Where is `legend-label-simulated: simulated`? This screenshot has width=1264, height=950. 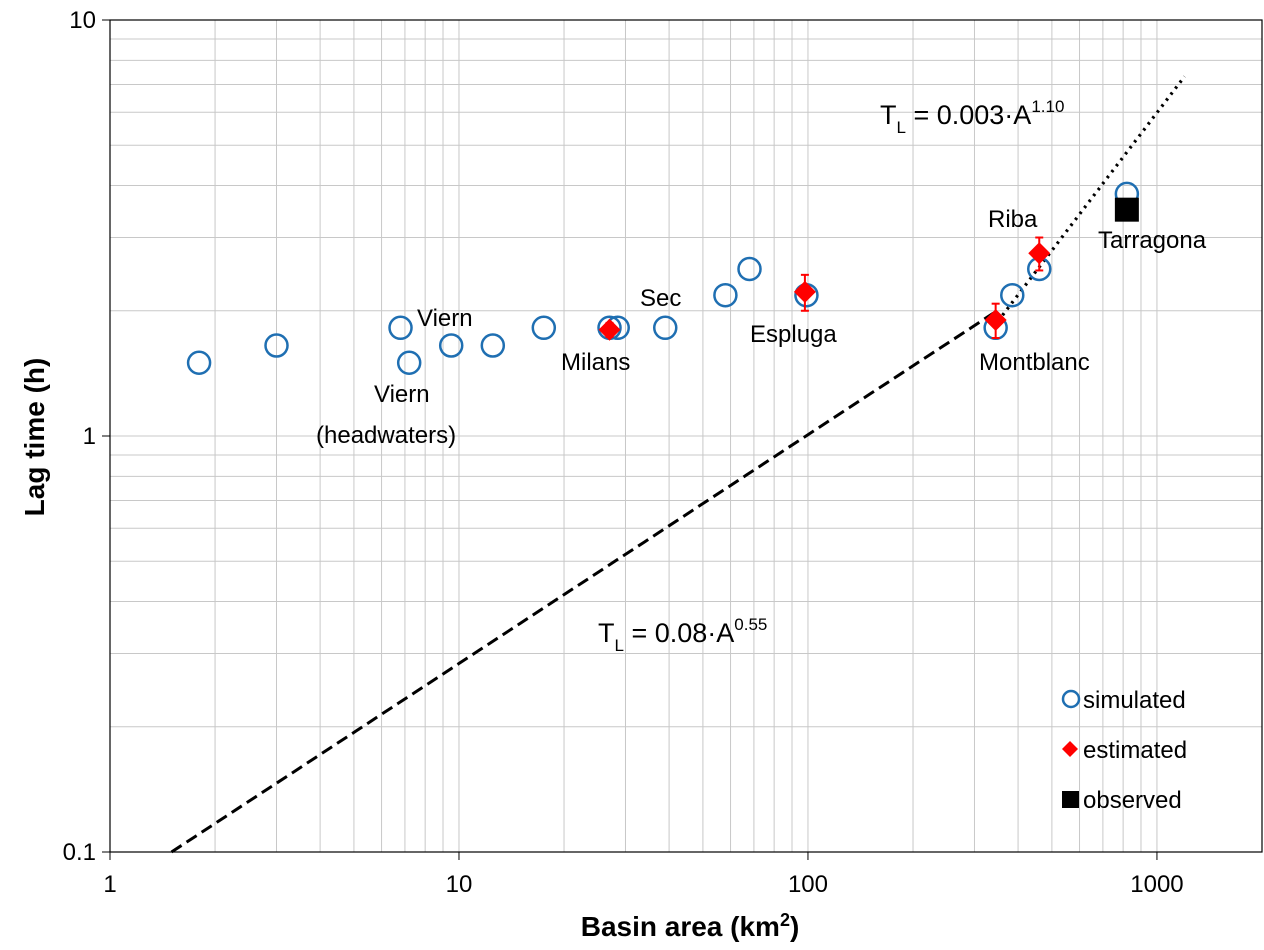 legend-label-simulated: simulated is located at coordinates (1134, 700).